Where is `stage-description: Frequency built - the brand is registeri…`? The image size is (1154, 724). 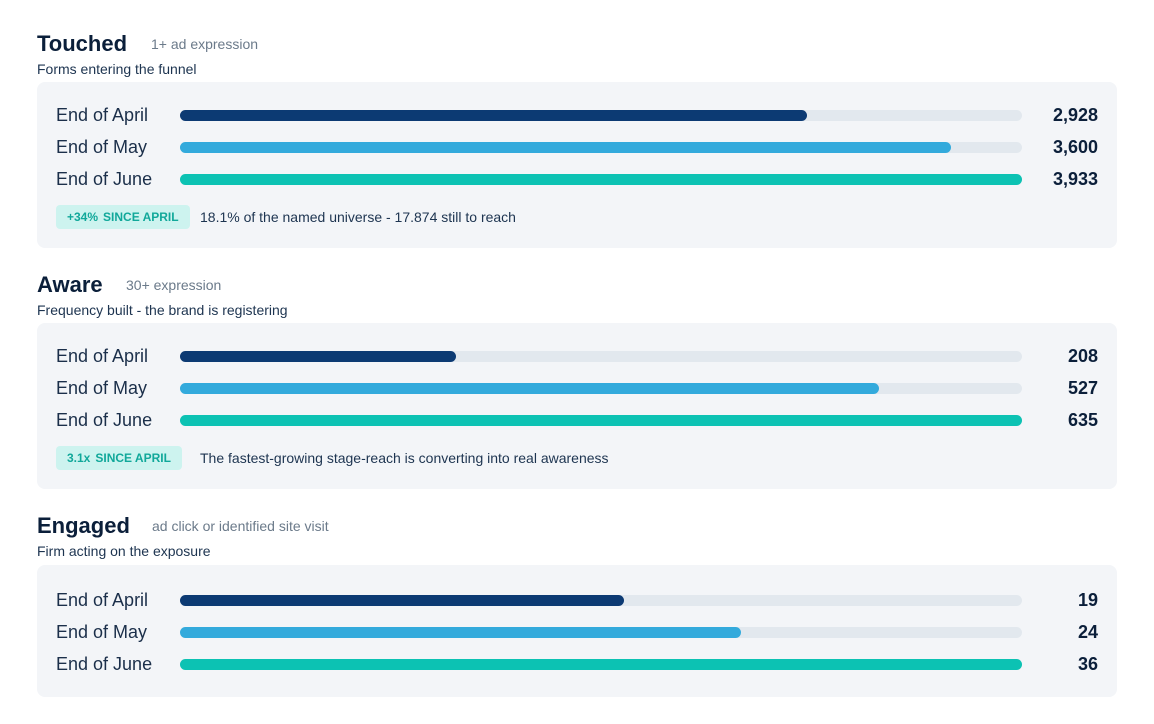
stage-description: Frequency built - the brand is registeri… is located at coordinates (162, 310).